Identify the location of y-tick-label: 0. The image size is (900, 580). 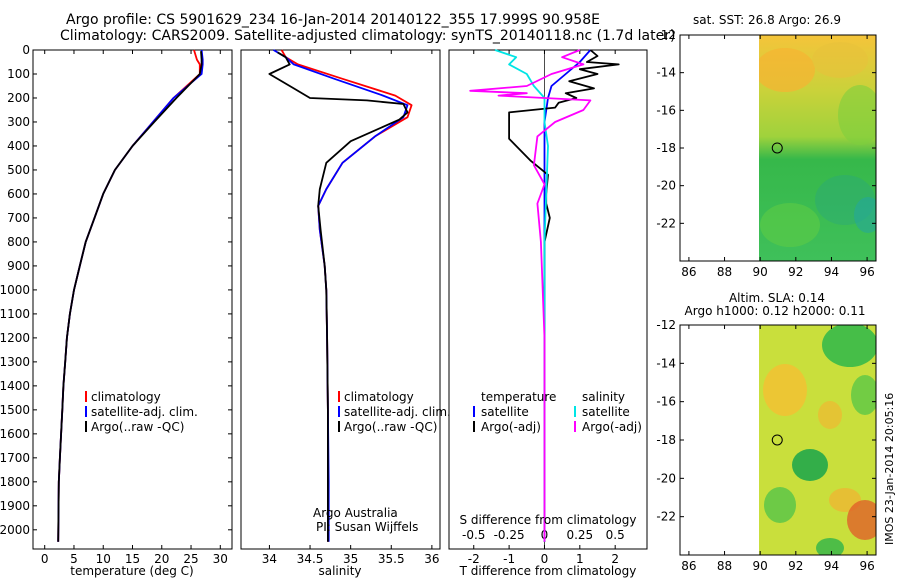
(26, 50).